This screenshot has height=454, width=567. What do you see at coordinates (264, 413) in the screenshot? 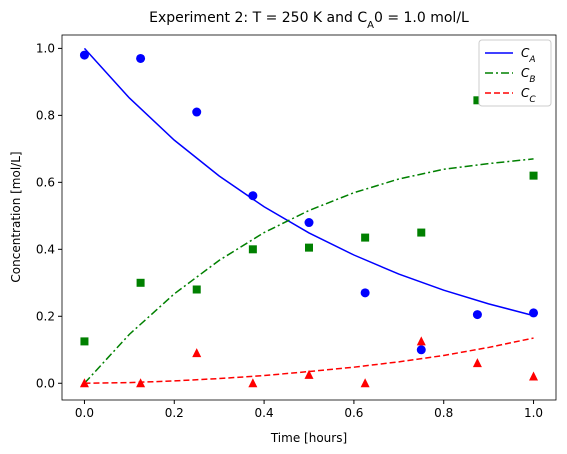
I see `x-tick-label: 0.4` at bounding box center [264, 413].